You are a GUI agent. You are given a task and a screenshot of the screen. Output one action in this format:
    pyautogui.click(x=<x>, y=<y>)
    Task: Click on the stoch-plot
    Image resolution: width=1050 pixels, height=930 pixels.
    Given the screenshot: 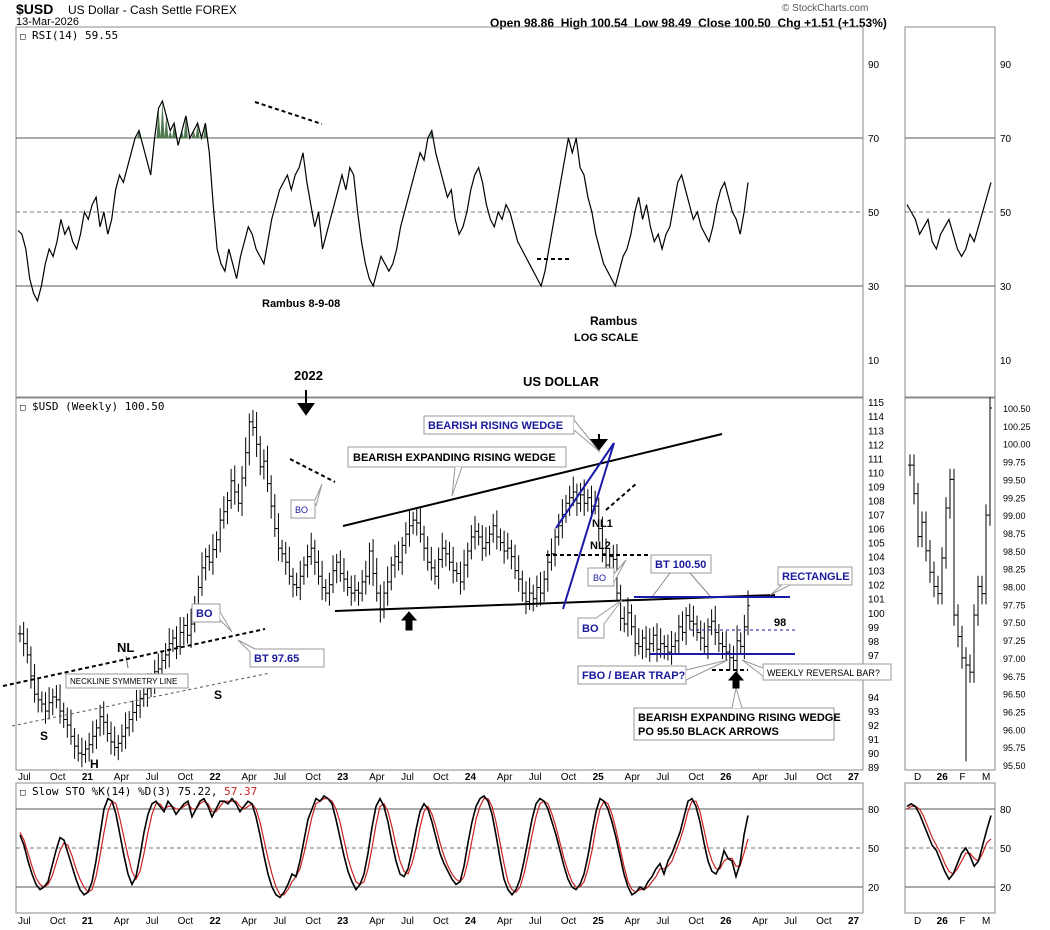 What is the action you would take?
    pyautogui.click(x=505, y=846)
    